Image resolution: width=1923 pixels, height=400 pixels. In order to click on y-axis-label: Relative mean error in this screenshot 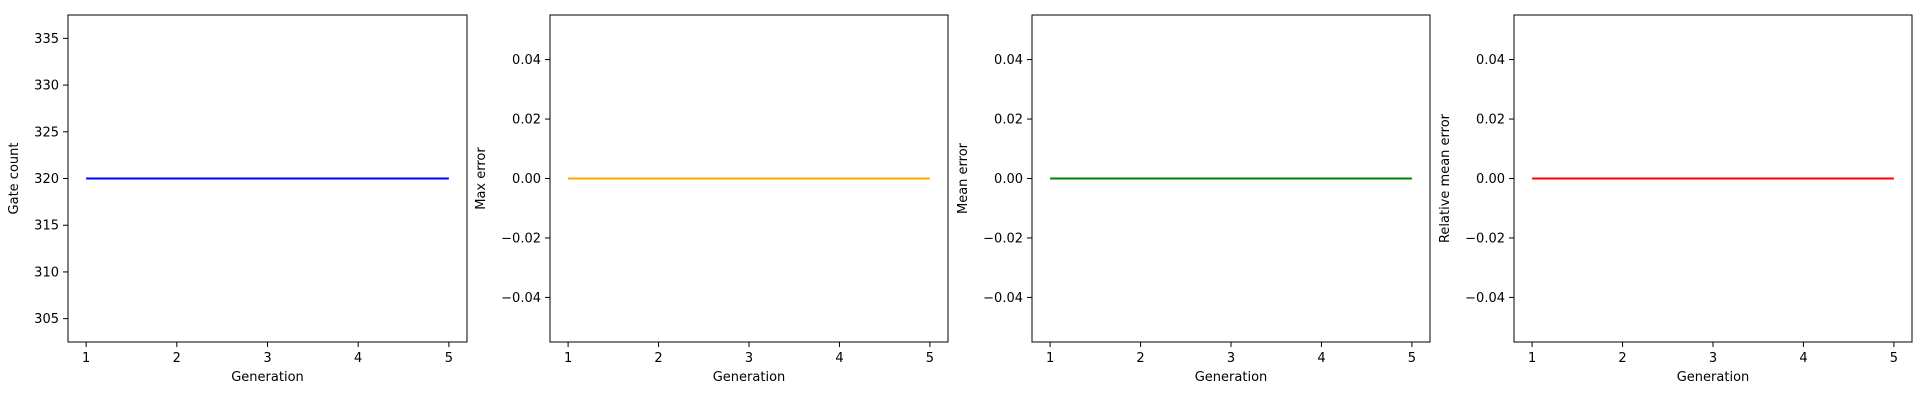, I will do `click(1445, 178)`.